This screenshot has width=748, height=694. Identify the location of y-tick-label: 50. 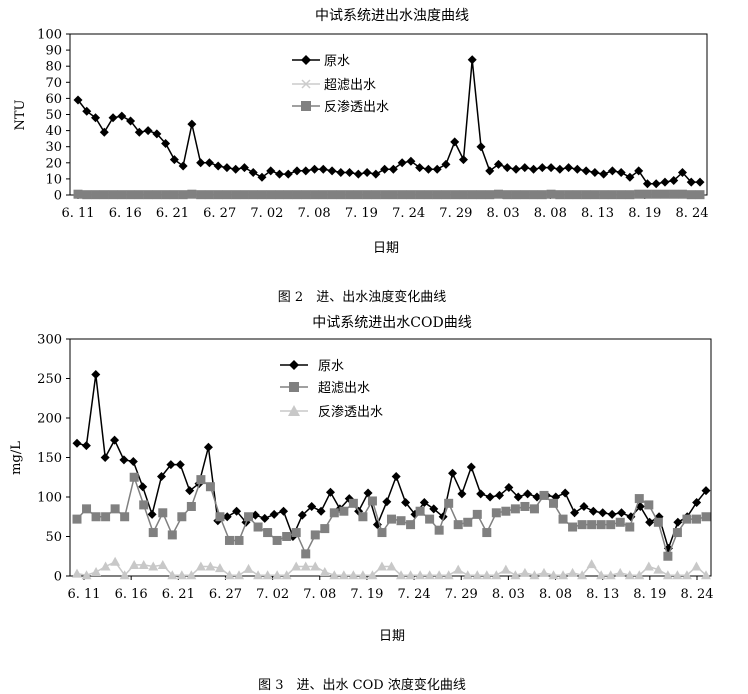
(53, 537).